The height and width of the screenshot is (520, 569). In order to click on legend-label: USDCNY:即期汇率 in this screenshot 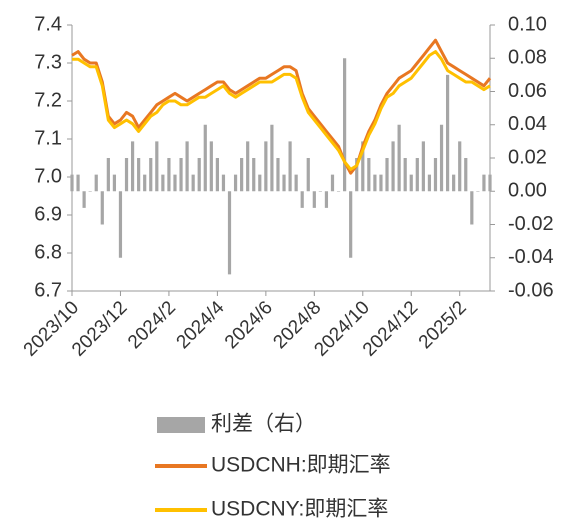, I will do `click(299, 509)`.